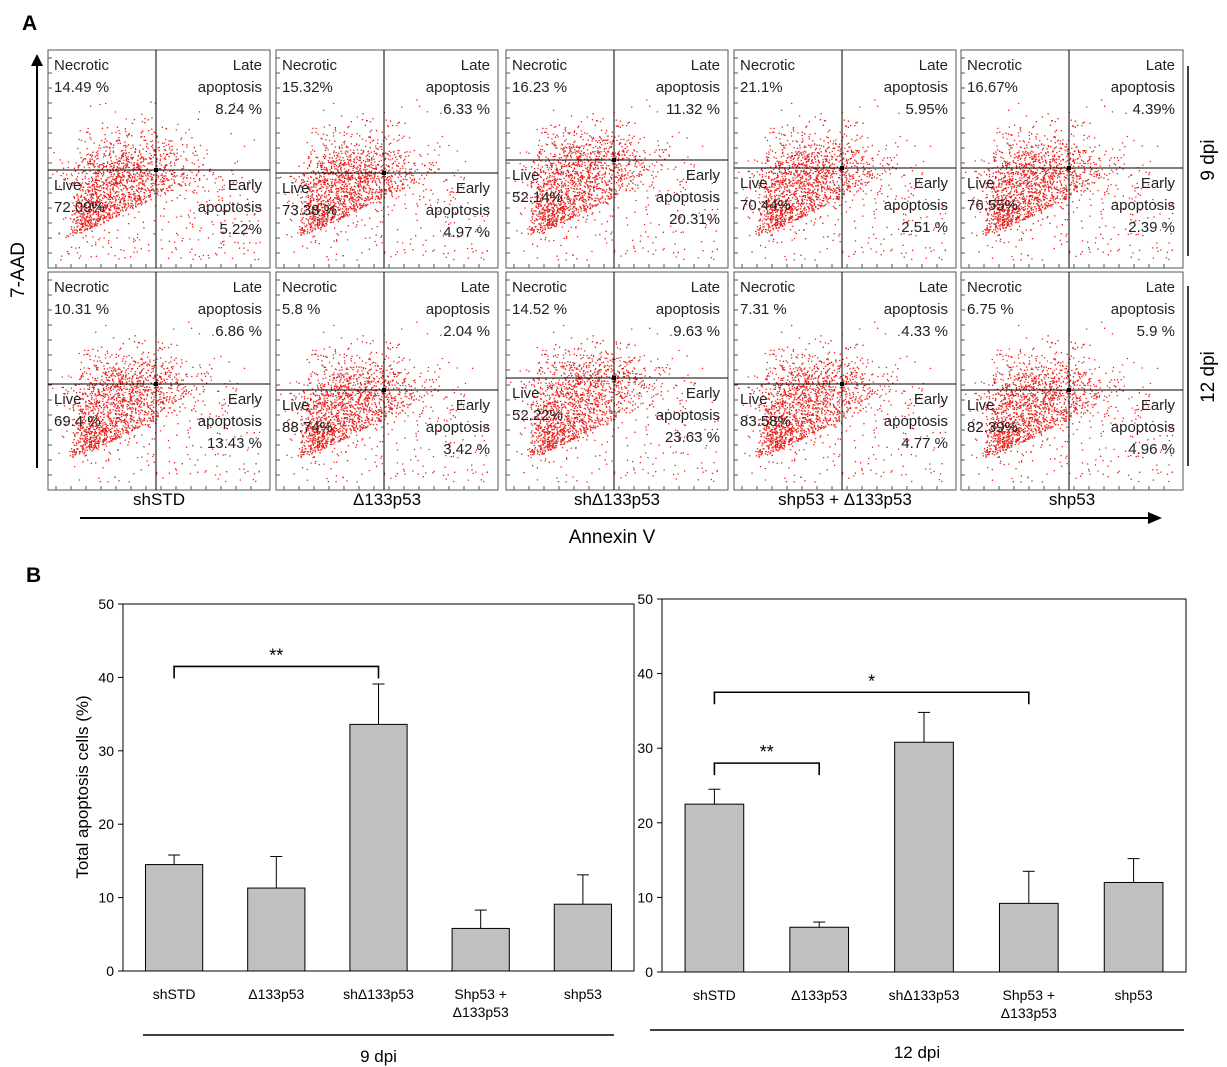 Image resolution: width=1227 pixels, height=1067 pixels. I want to click on early-value: 20.31%, so click(694, 219).